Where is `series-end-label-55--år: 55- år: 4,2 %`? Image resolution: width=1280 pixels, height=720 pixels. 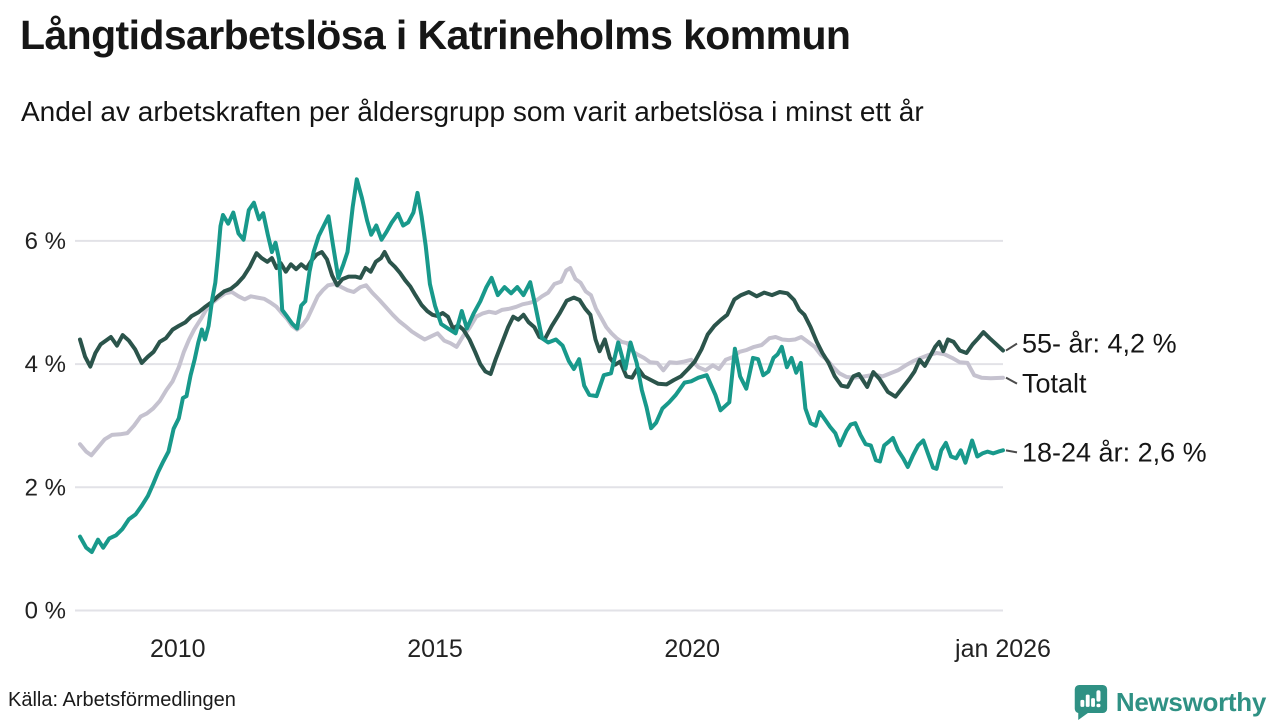 series-end-label-55--år: 55- år: 4,2 % is located at coordinates (1099, 344).